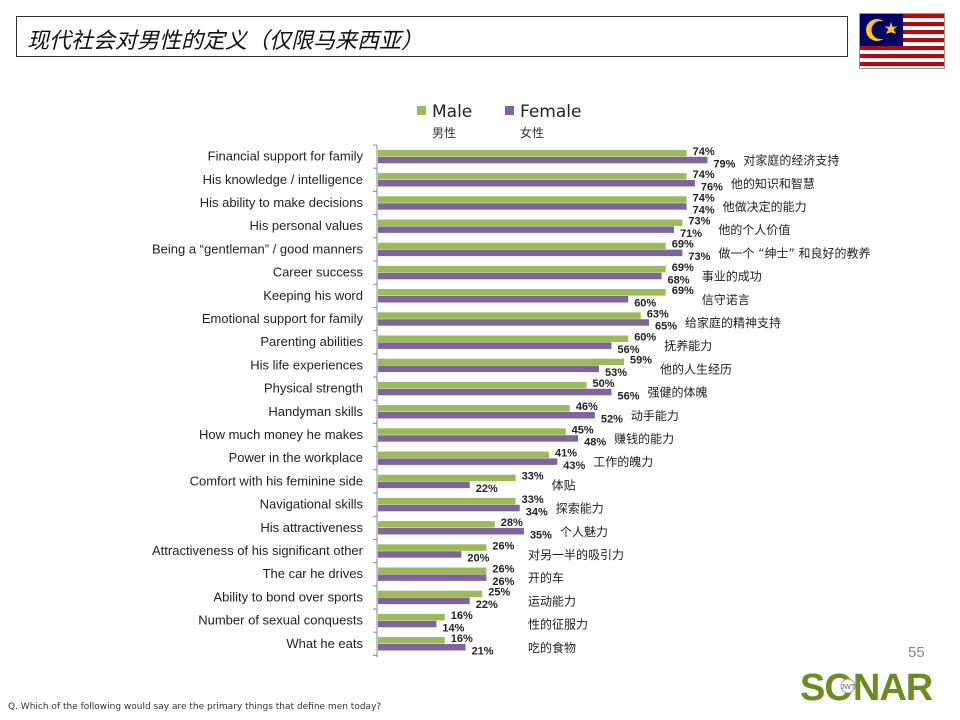 The height and width of the screenshot is (720, 960). What do you see at coordinates (280, 620) in the screenshot?
I see `category-label: Number of sexual conquests` at bounding box center [280, 620].